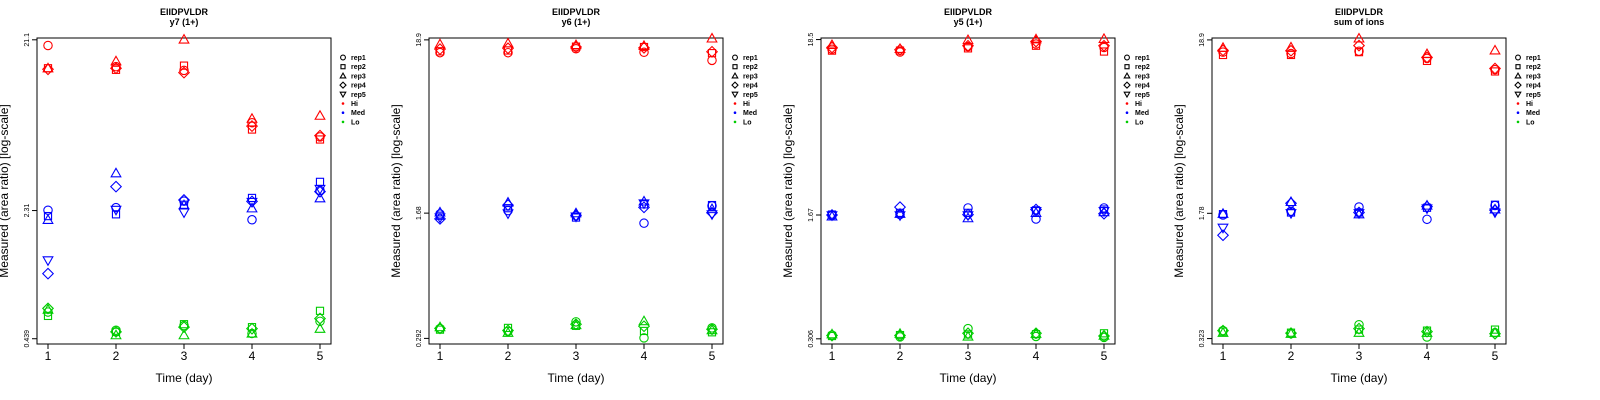 The height and width of the screenshot is (400, 1600). I want to click on y-tick-label: 1.67, so click(811, 215).